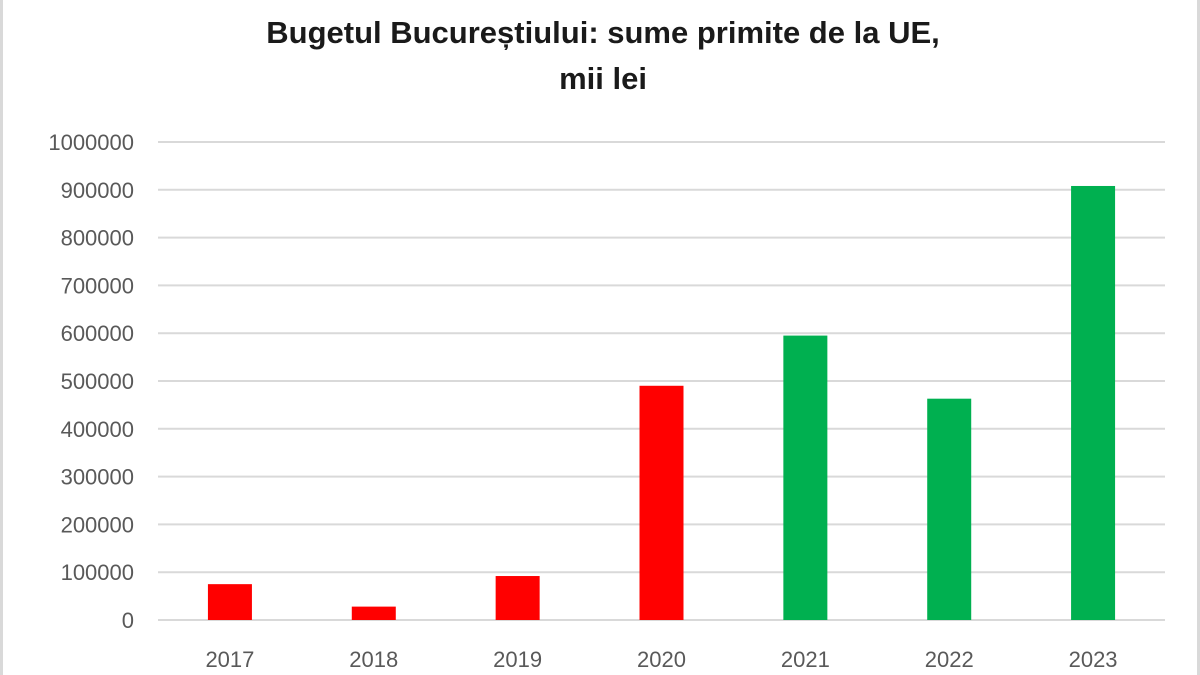  I want to click on x-tick-label: 2023, so click(1093, 659).